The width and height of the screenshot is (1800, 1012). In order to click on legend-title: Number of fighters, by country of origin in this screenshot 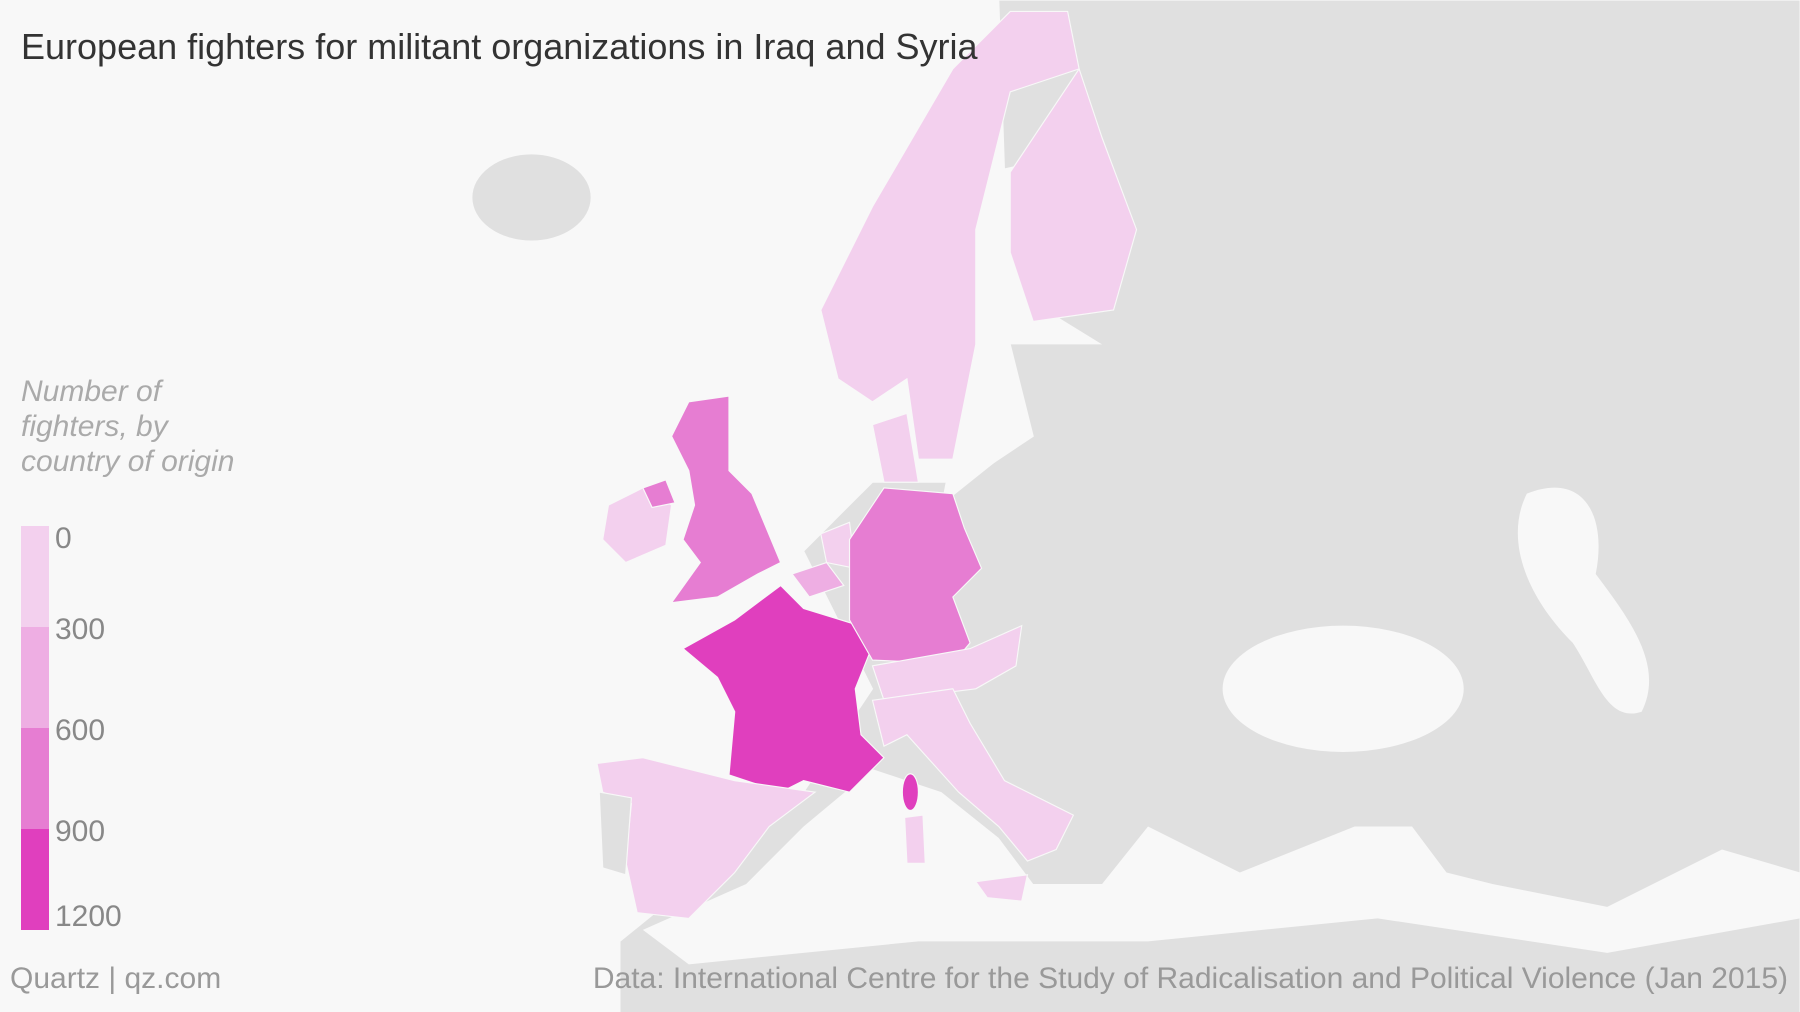, I will do `click(128, 426)`.